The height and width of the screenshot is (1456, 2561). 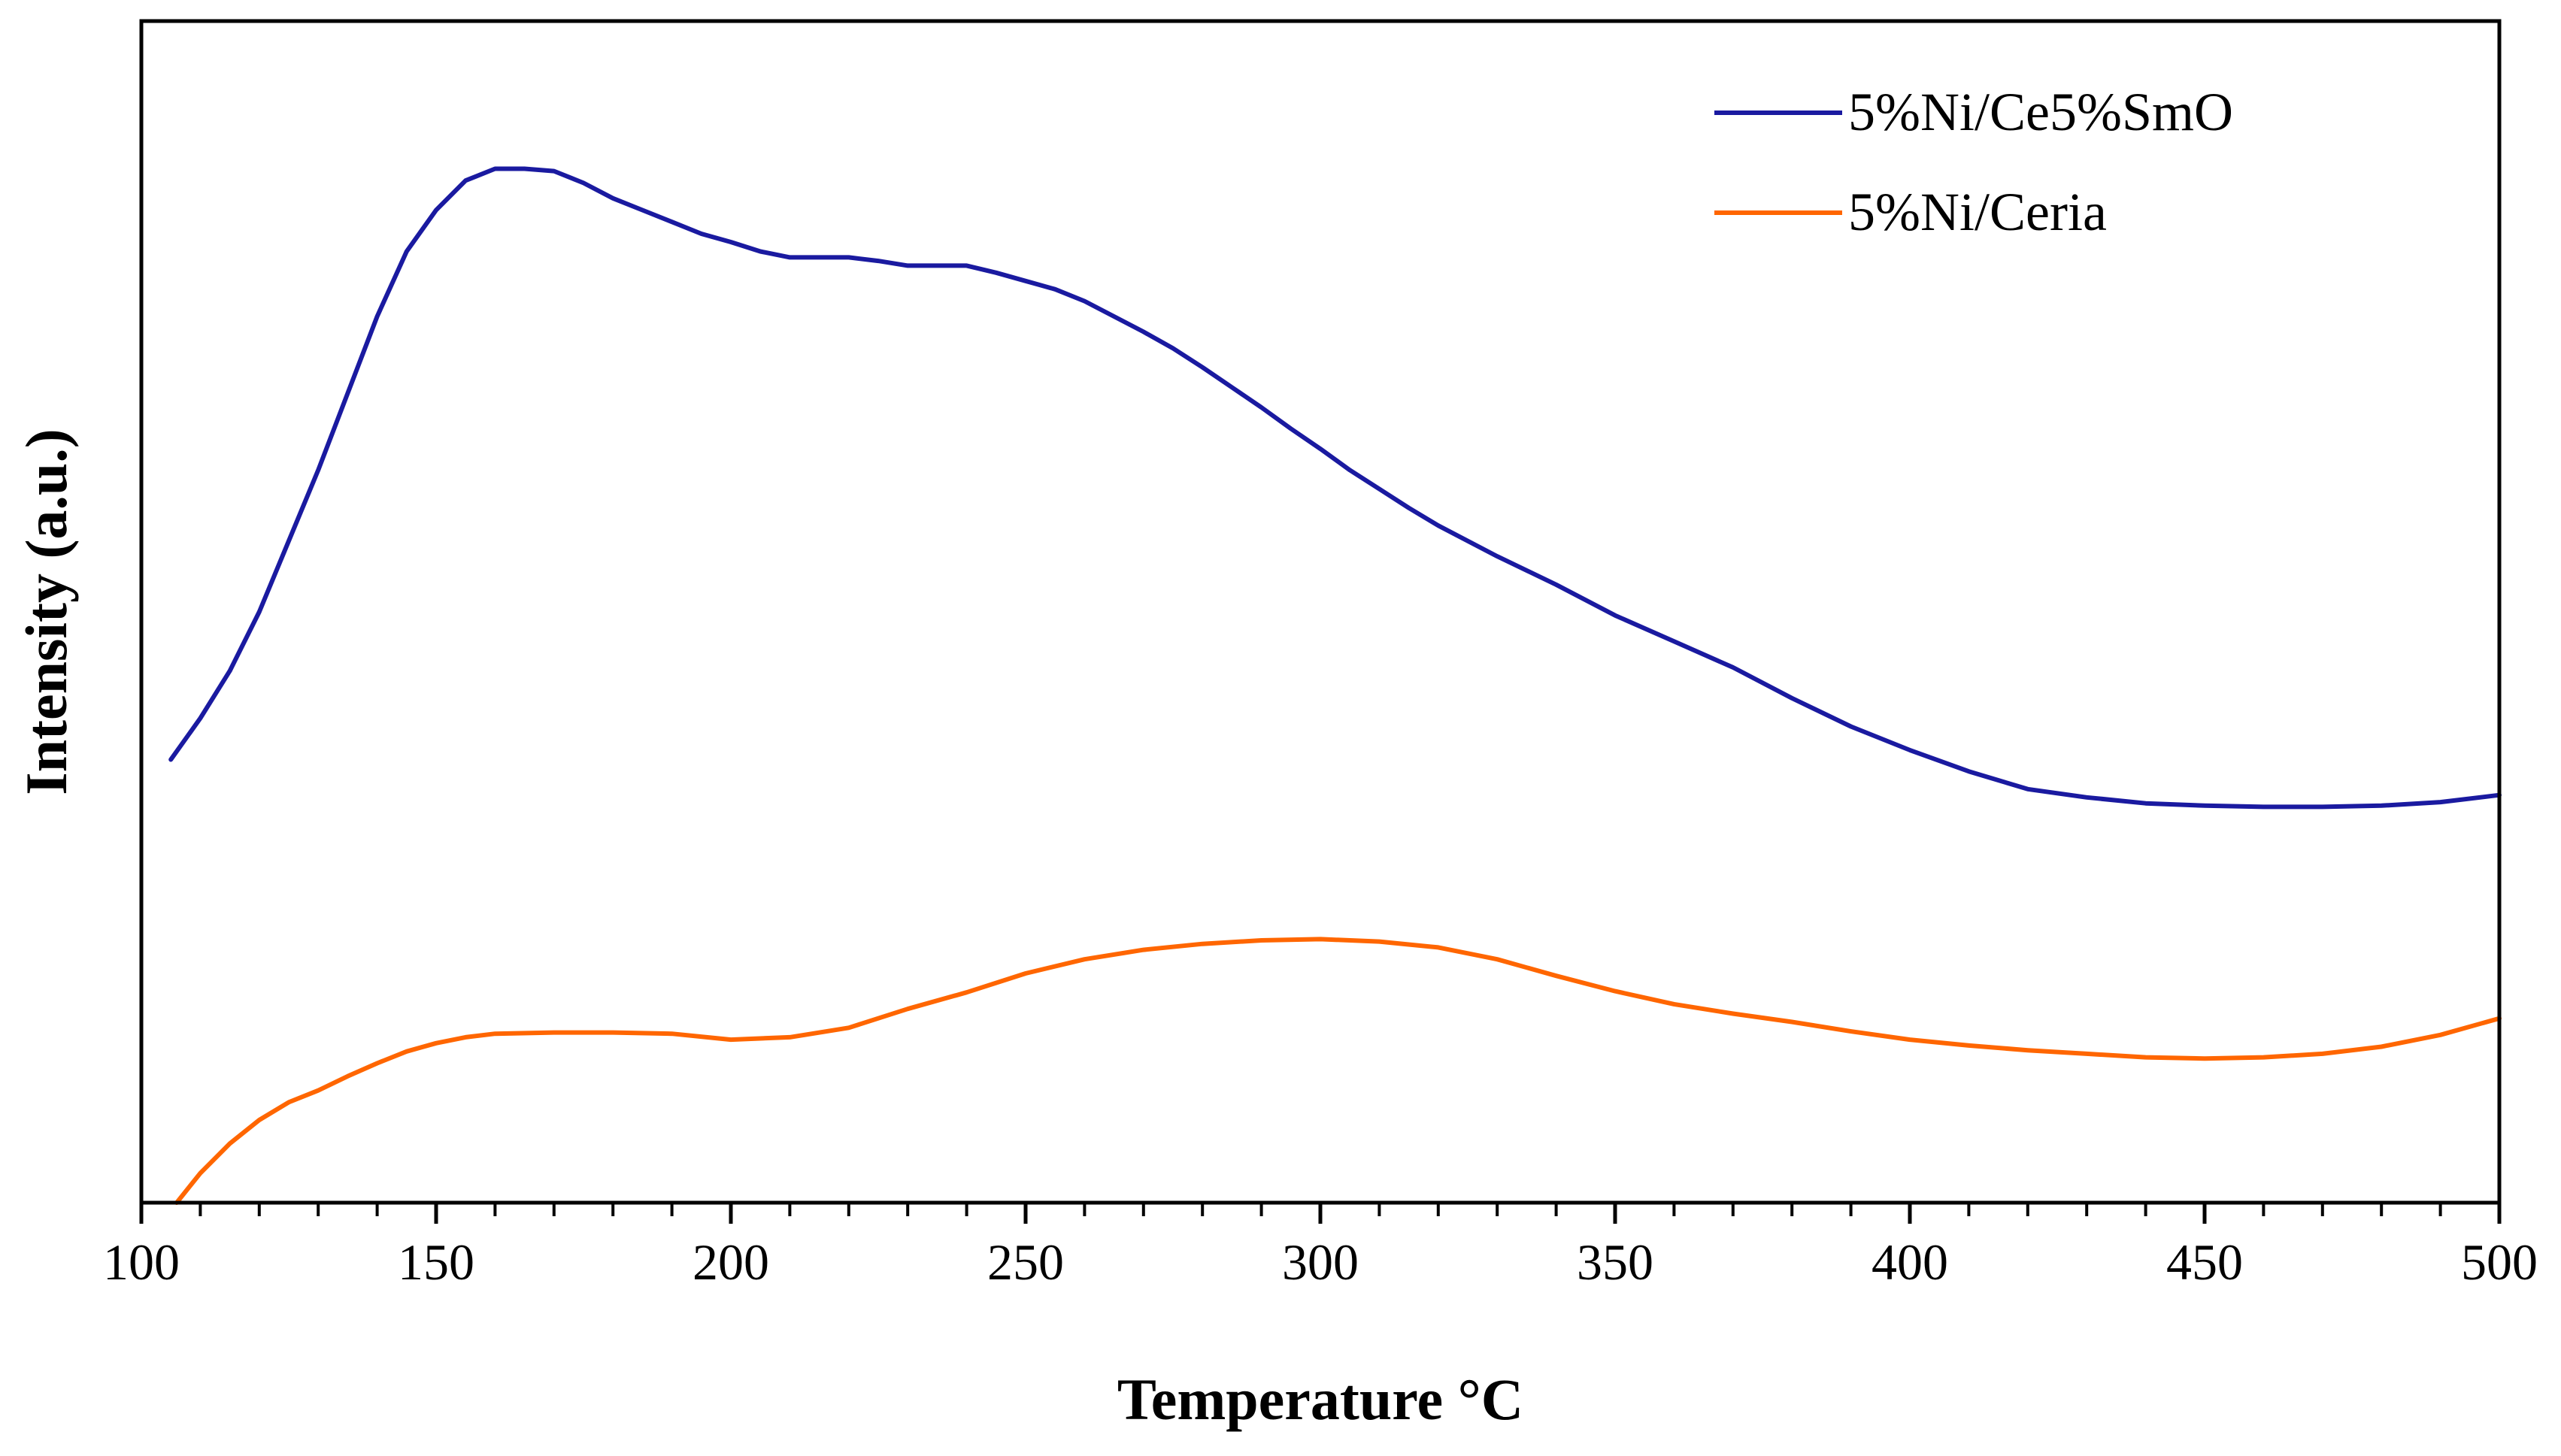 What do you see at coordinates (1910, 1262) in the screenshot?
I see `x-tick-label: 400` at bounding box center [1910, 1262].